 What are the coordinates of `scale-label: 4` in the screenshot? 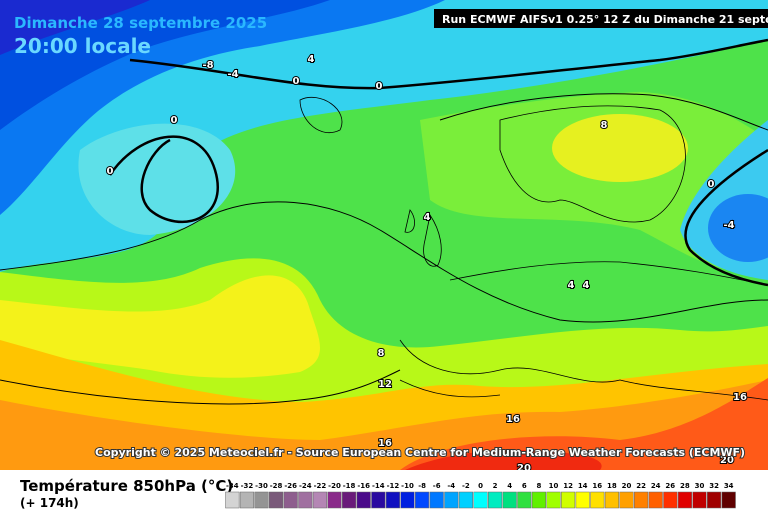 It's located at (509, 486).